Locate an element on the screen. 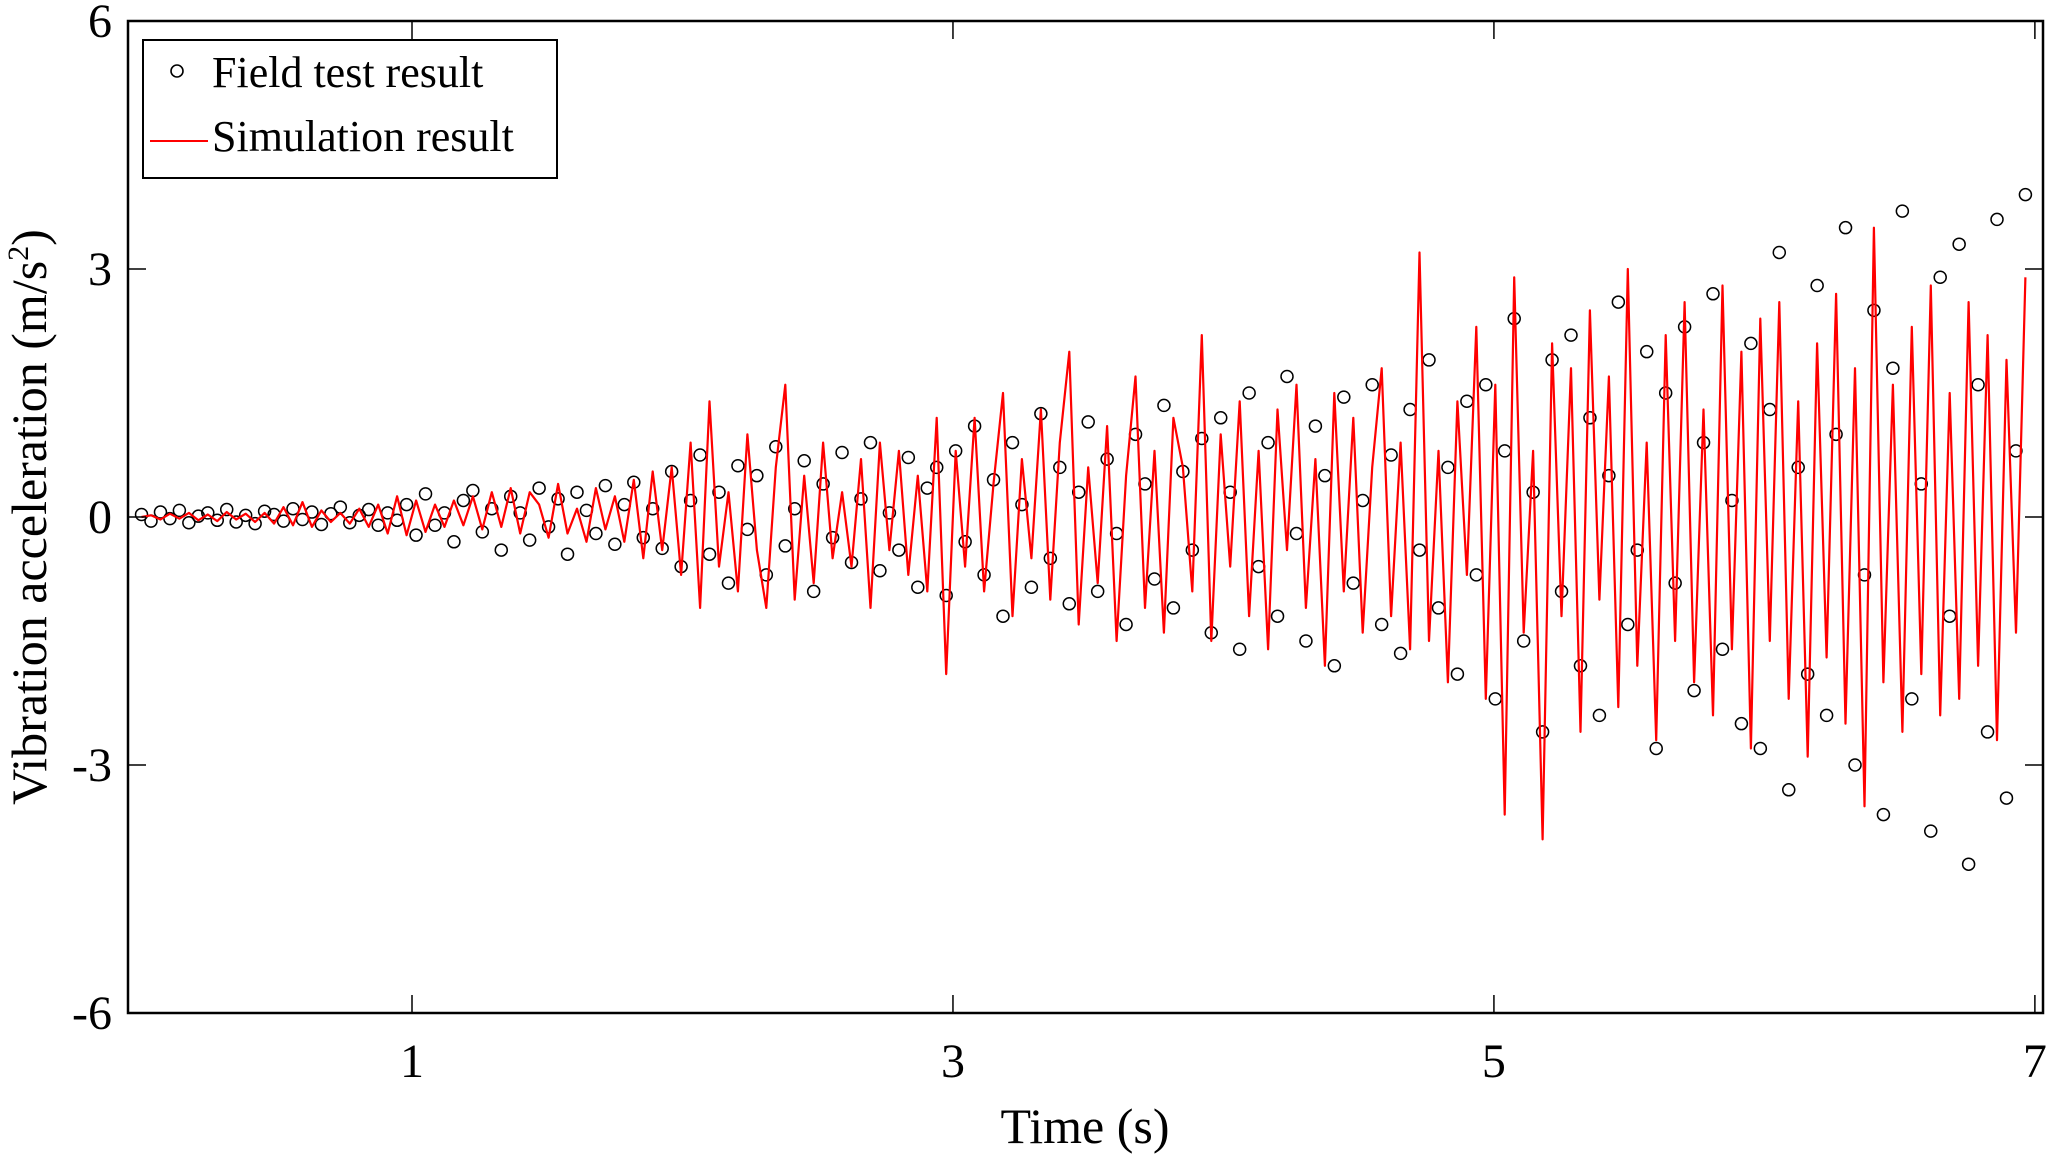 The image size is (2067, 1158). y-tick-label: 0 is located at coordinates (100, 517).